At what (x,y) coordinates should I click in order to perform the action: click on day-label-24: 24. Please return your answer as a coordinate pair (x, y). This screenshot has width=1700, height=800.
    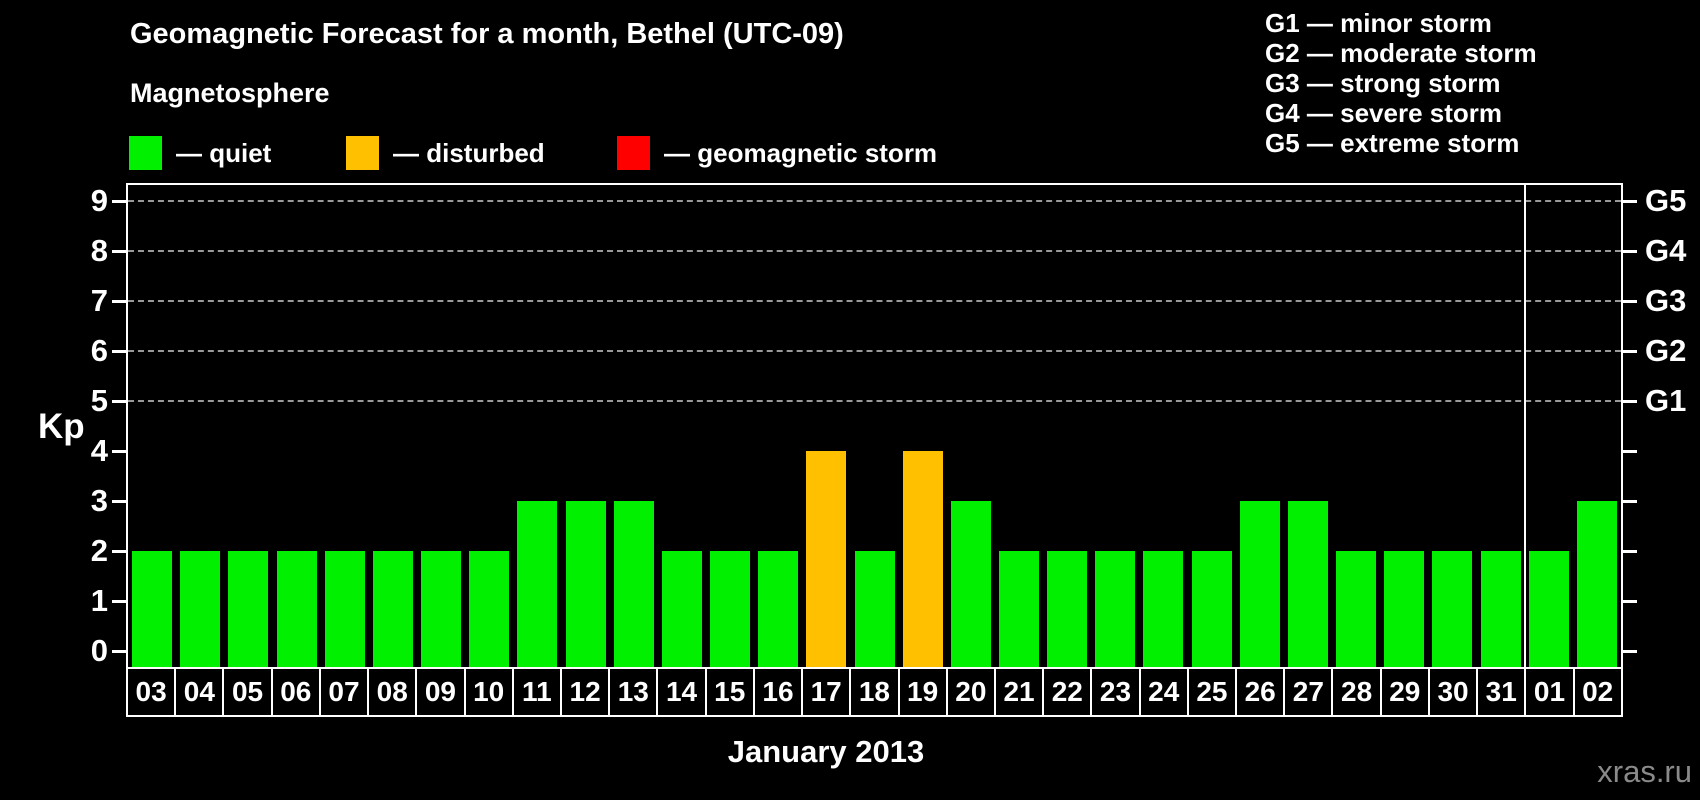
    Looking at the image, I should click on (1163, 692).